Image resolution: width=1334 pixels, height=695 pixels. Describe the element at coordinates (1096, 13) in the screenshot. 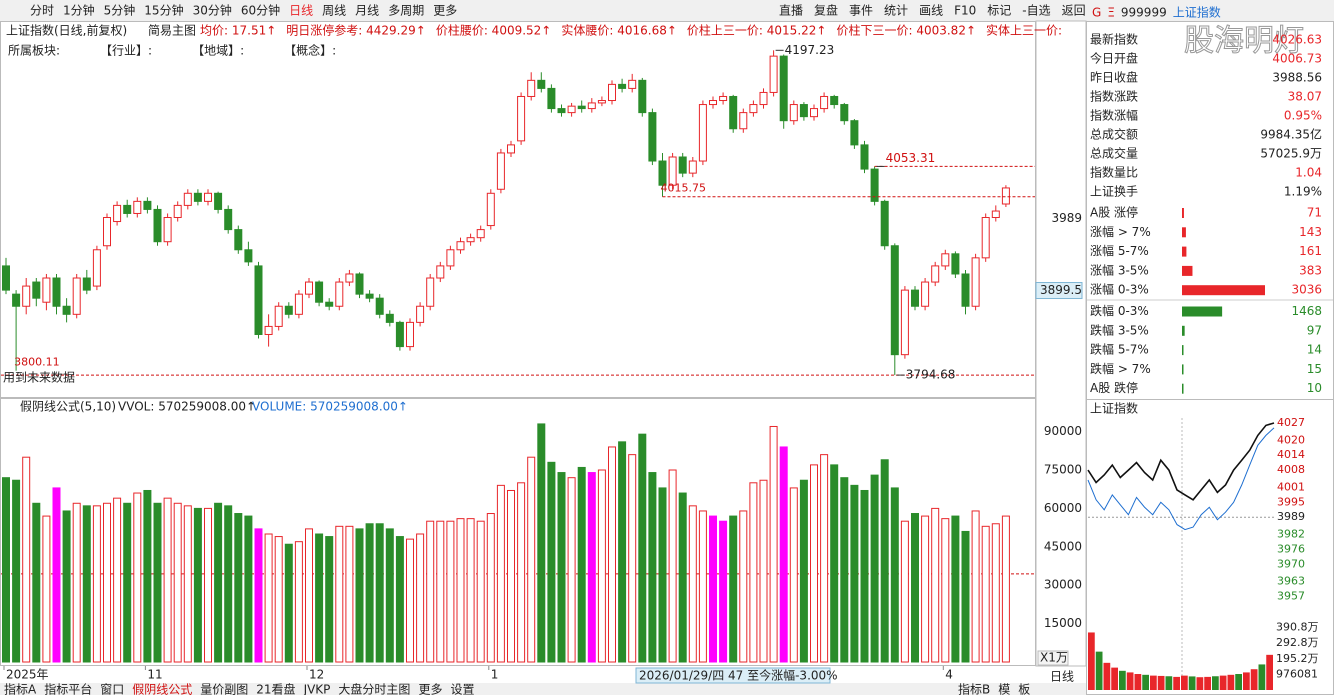

I see `quote-header: G` at that location.